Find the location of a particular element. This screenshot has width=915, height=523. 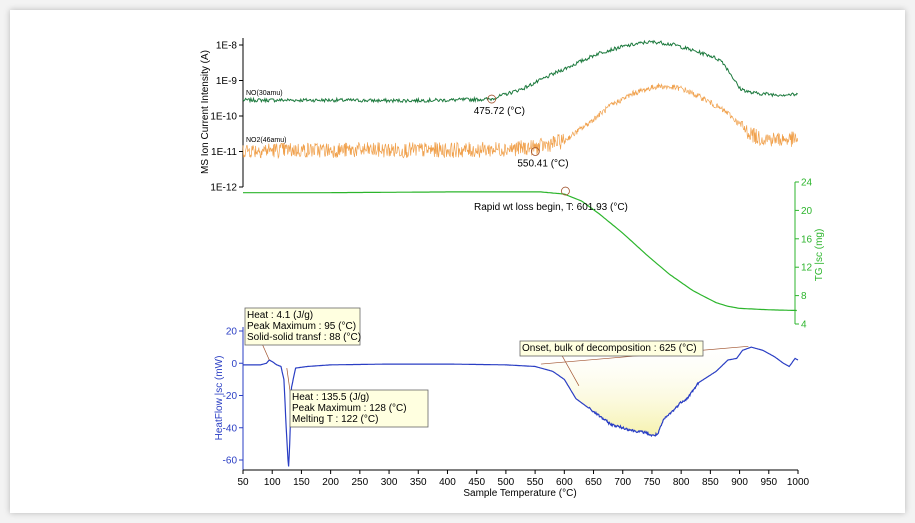

tg-annotation-marker is located at coordinates (565, 191).